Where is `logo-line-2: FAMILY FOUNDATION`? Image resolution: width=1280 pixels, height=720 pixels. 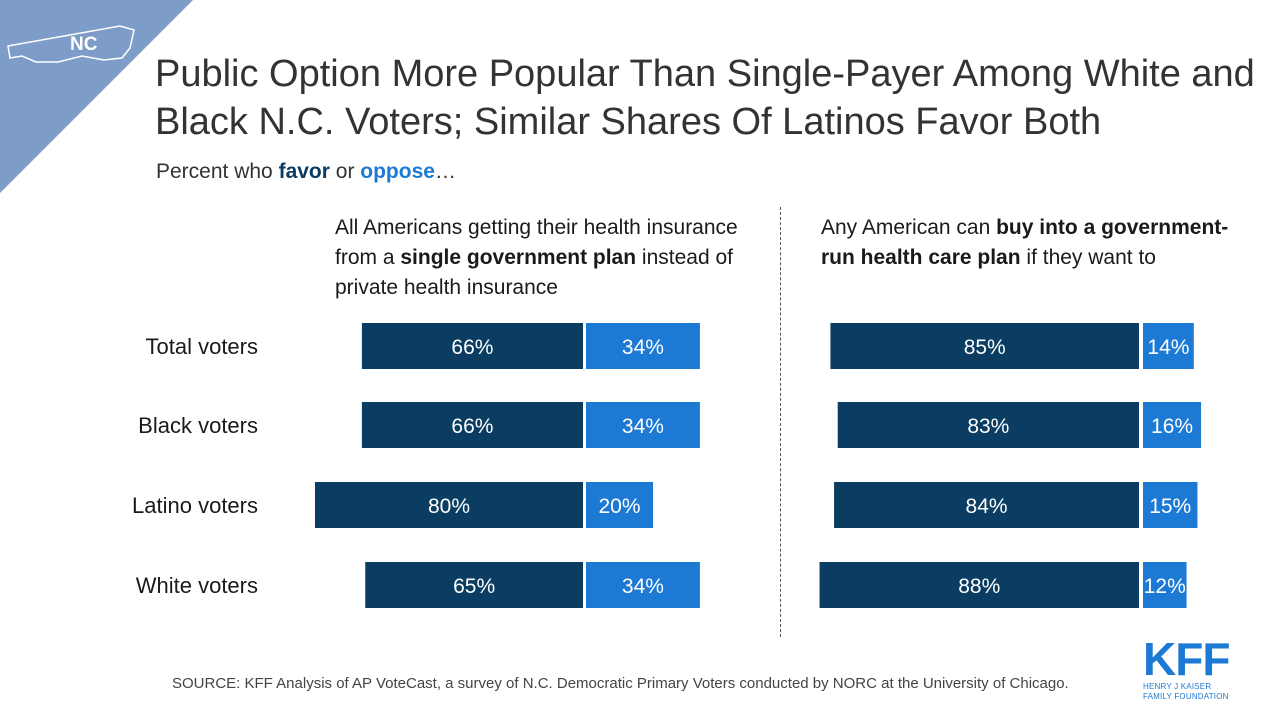
logo-line-2: FAMILY FOUNDATION is located at coordinates (1186, 696).